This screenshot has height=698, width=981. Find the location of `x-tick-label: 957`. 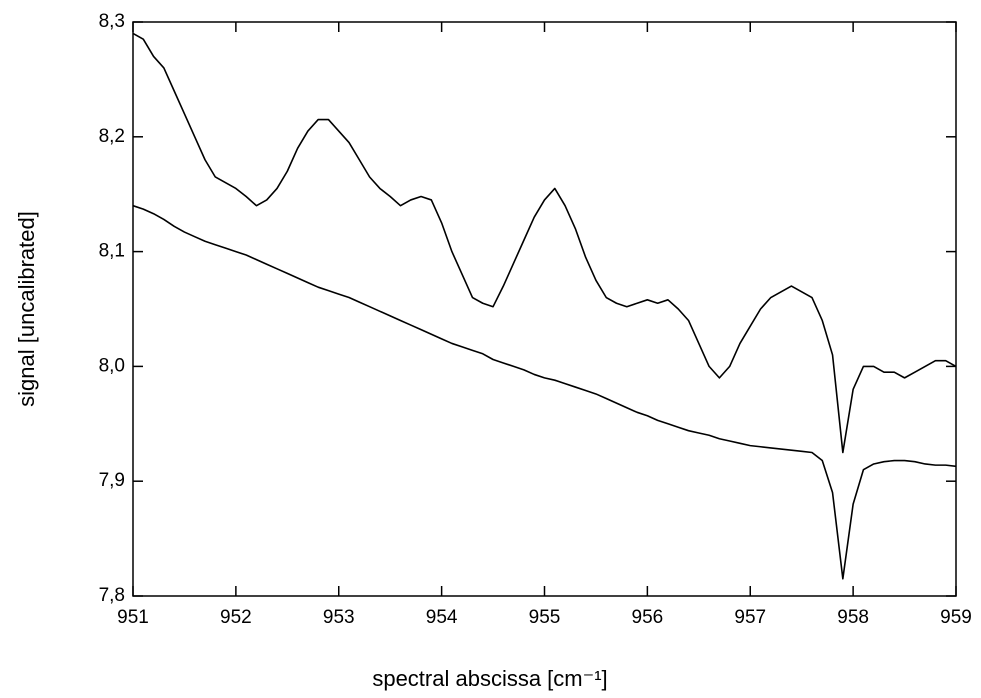

x-tick-label: 957 is located at coordinates (750, 617).